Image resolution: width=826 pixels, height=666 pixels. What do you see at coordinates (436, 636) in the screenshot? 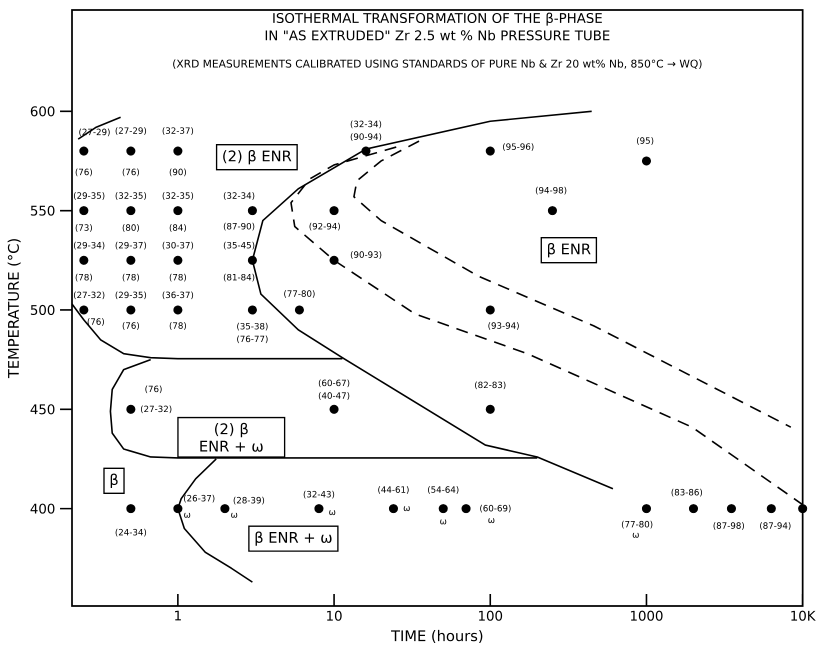
I see `x-axis-title: TIME (hours)` at bounding box center [436, 636].